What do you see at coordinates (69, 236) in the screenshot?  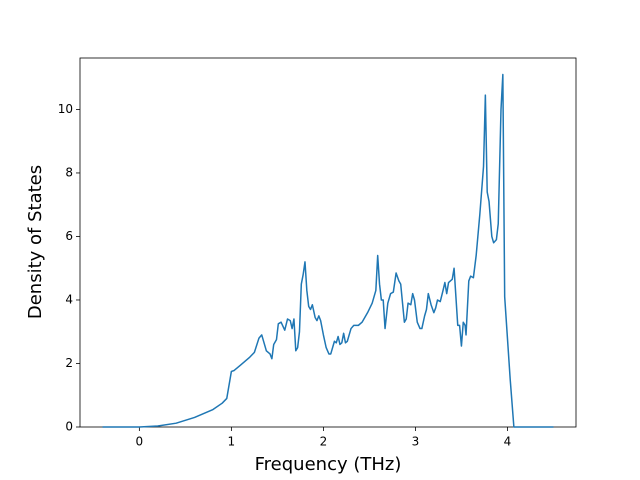 I see `y-tick-label: 6` at bounding box center [69, 236].